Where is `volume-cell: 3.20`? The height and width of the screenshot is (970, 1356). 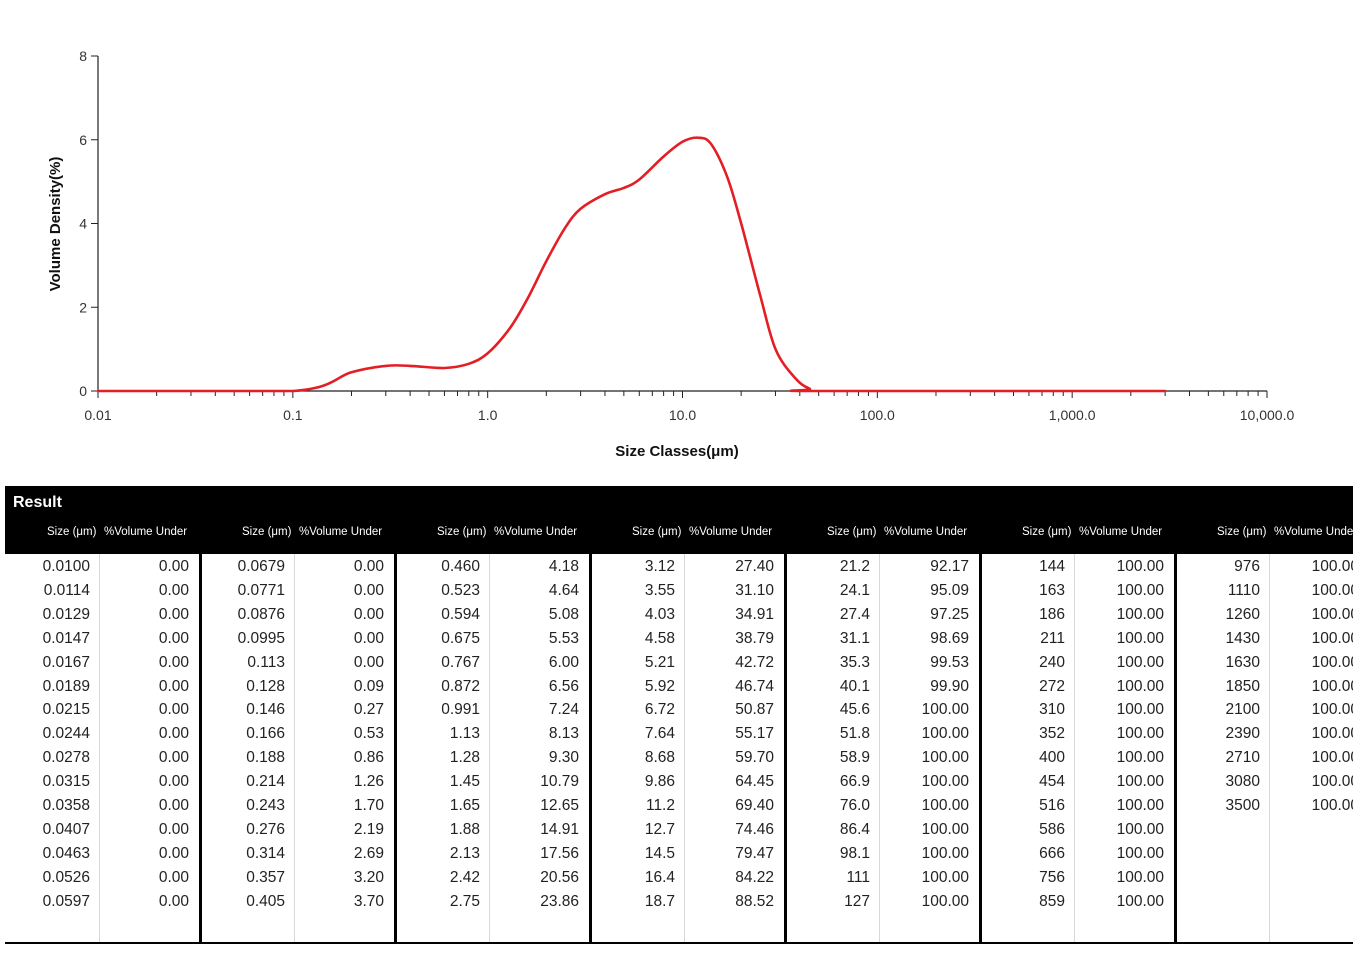 volume-cell: 3.20 is located at coordinates (368, 877).